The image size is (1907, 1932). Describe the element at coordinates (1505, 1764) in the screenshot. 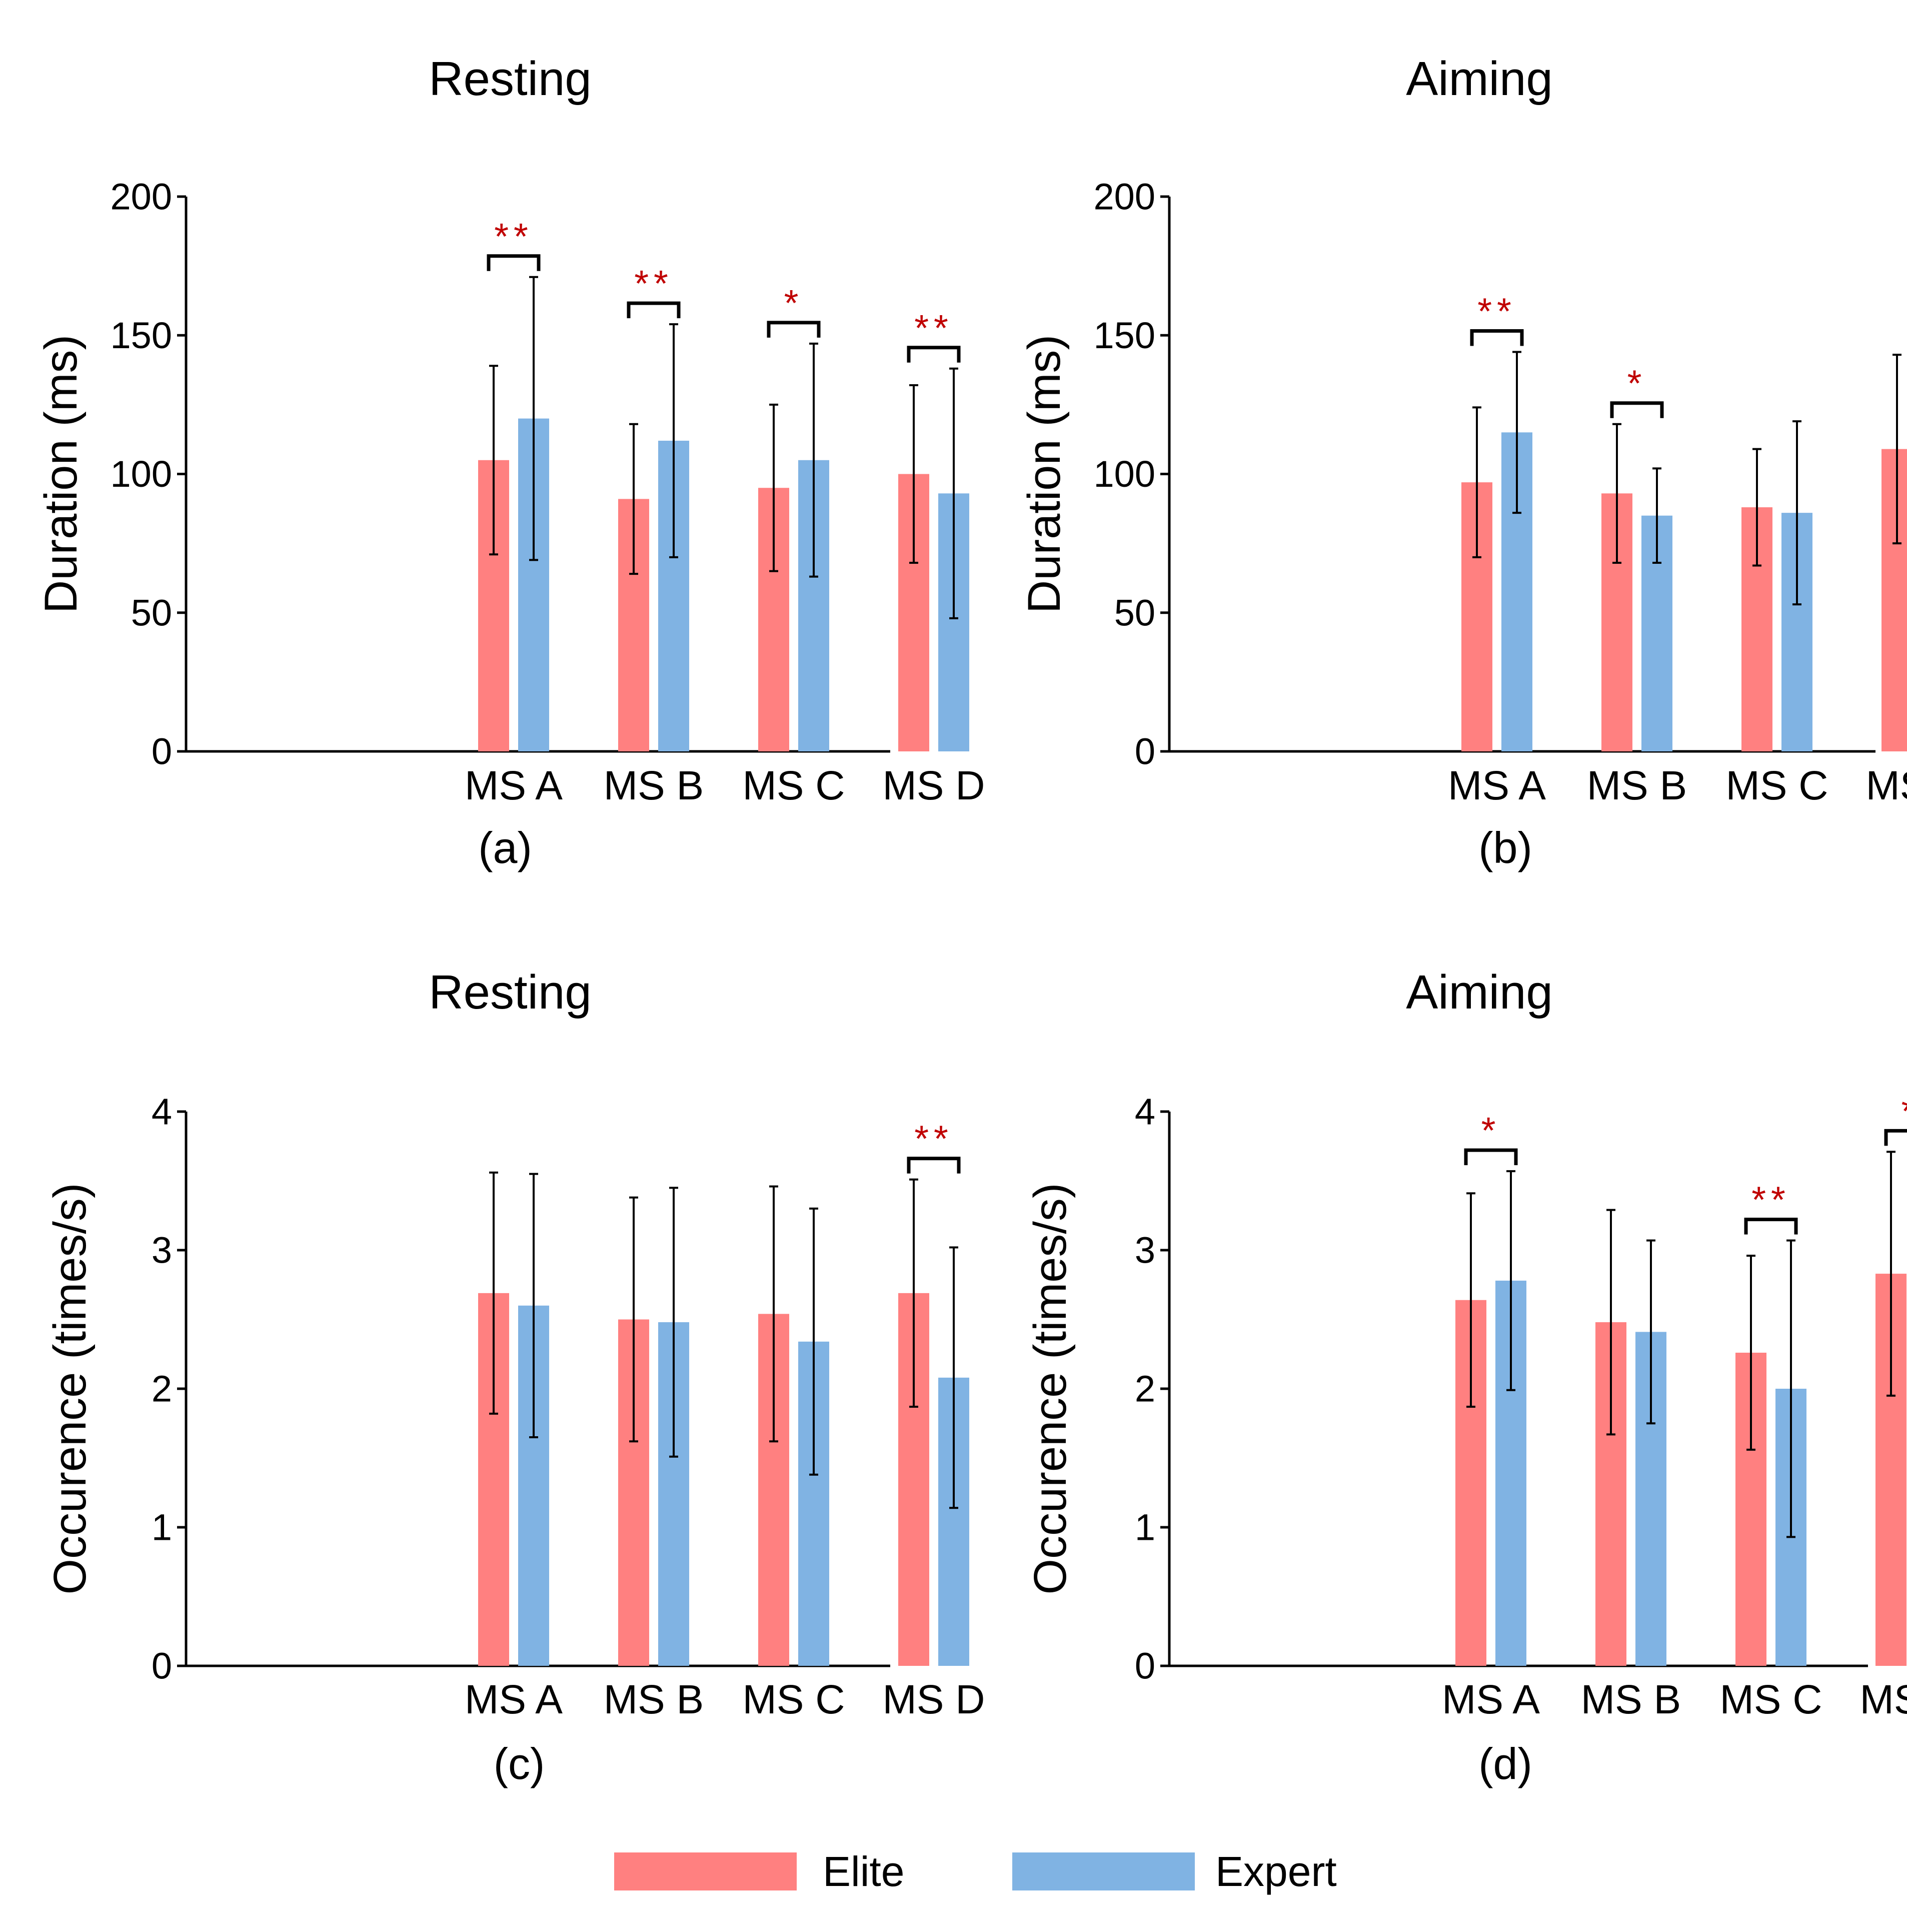

I see `panel-label: (d)` at that location.